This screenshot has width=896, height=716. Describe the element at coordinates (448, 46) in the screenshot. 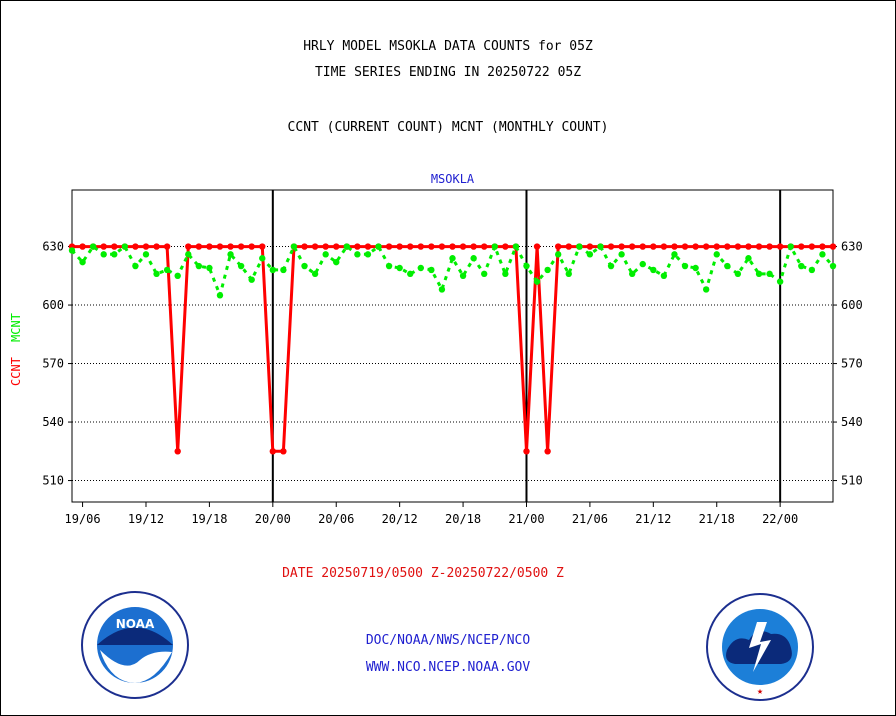

I see `chart-title-line1: HRLY MODEL MSOKLA DATA COUNTS for 05Z` at that location.